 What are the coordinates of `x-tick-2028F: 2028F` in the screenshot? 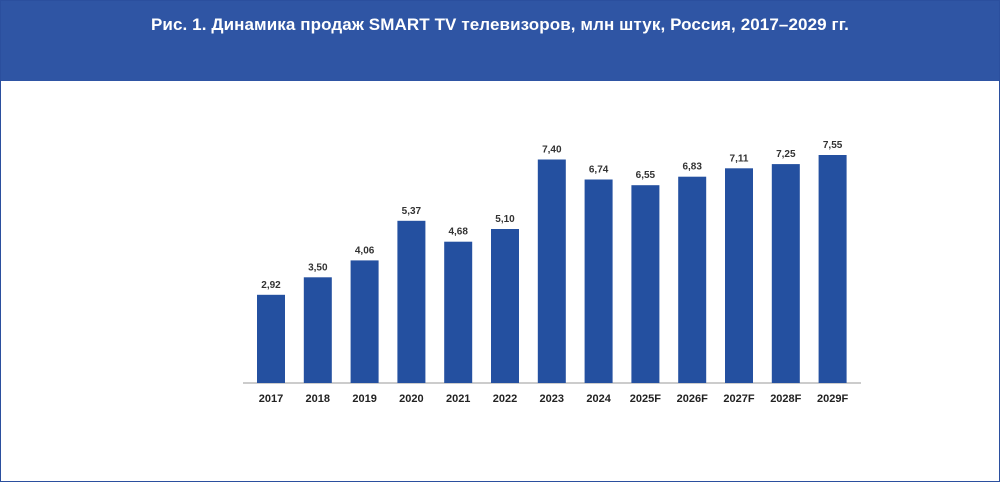 It's located at (785, 399).